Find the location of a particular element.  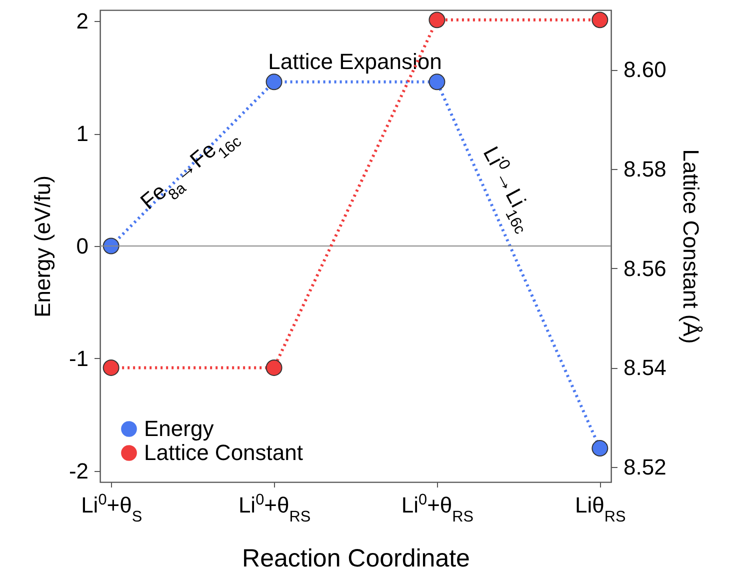

x-axis-title: Reaction Coordinate is located at coordinates (356, 558).